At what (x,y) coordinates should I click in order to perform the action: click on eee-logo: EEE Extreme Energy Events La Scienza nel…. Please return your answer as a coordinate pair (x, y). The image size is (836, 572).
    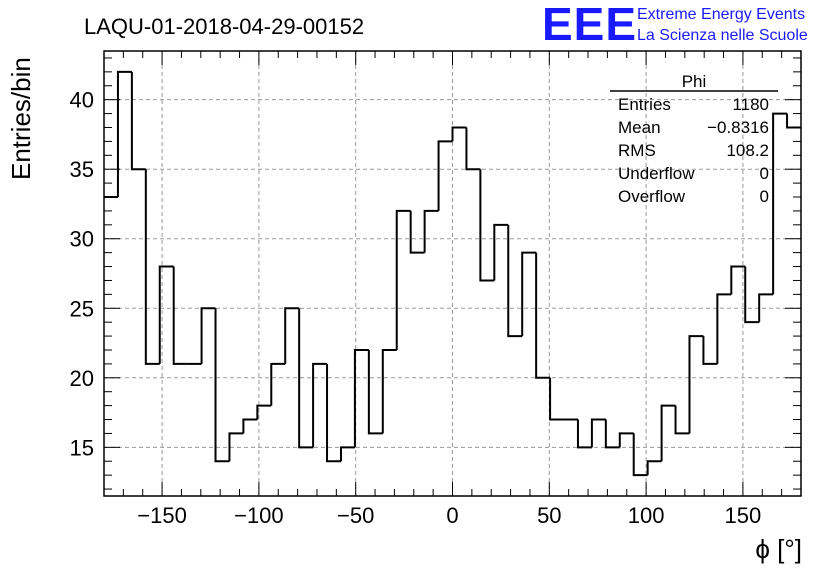
    Looking at the image, I should click on (675, 25).